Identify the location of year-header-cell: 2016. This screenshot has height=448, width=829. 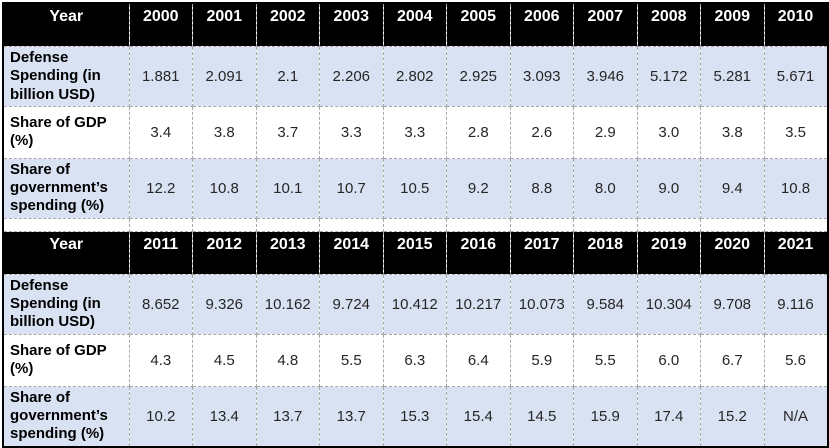
(478, 252).